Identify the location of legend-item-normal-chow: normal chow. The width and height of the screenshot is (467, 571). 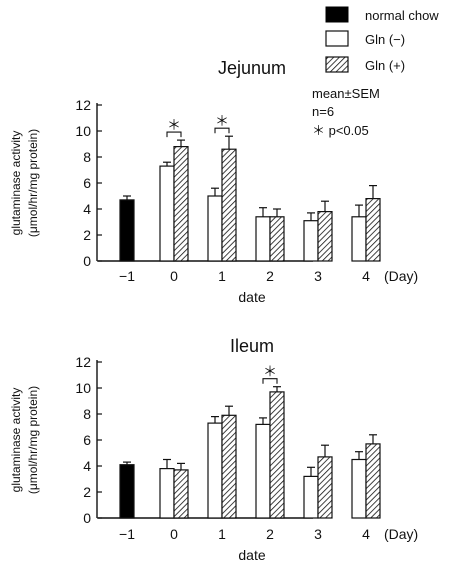
(382, 14).